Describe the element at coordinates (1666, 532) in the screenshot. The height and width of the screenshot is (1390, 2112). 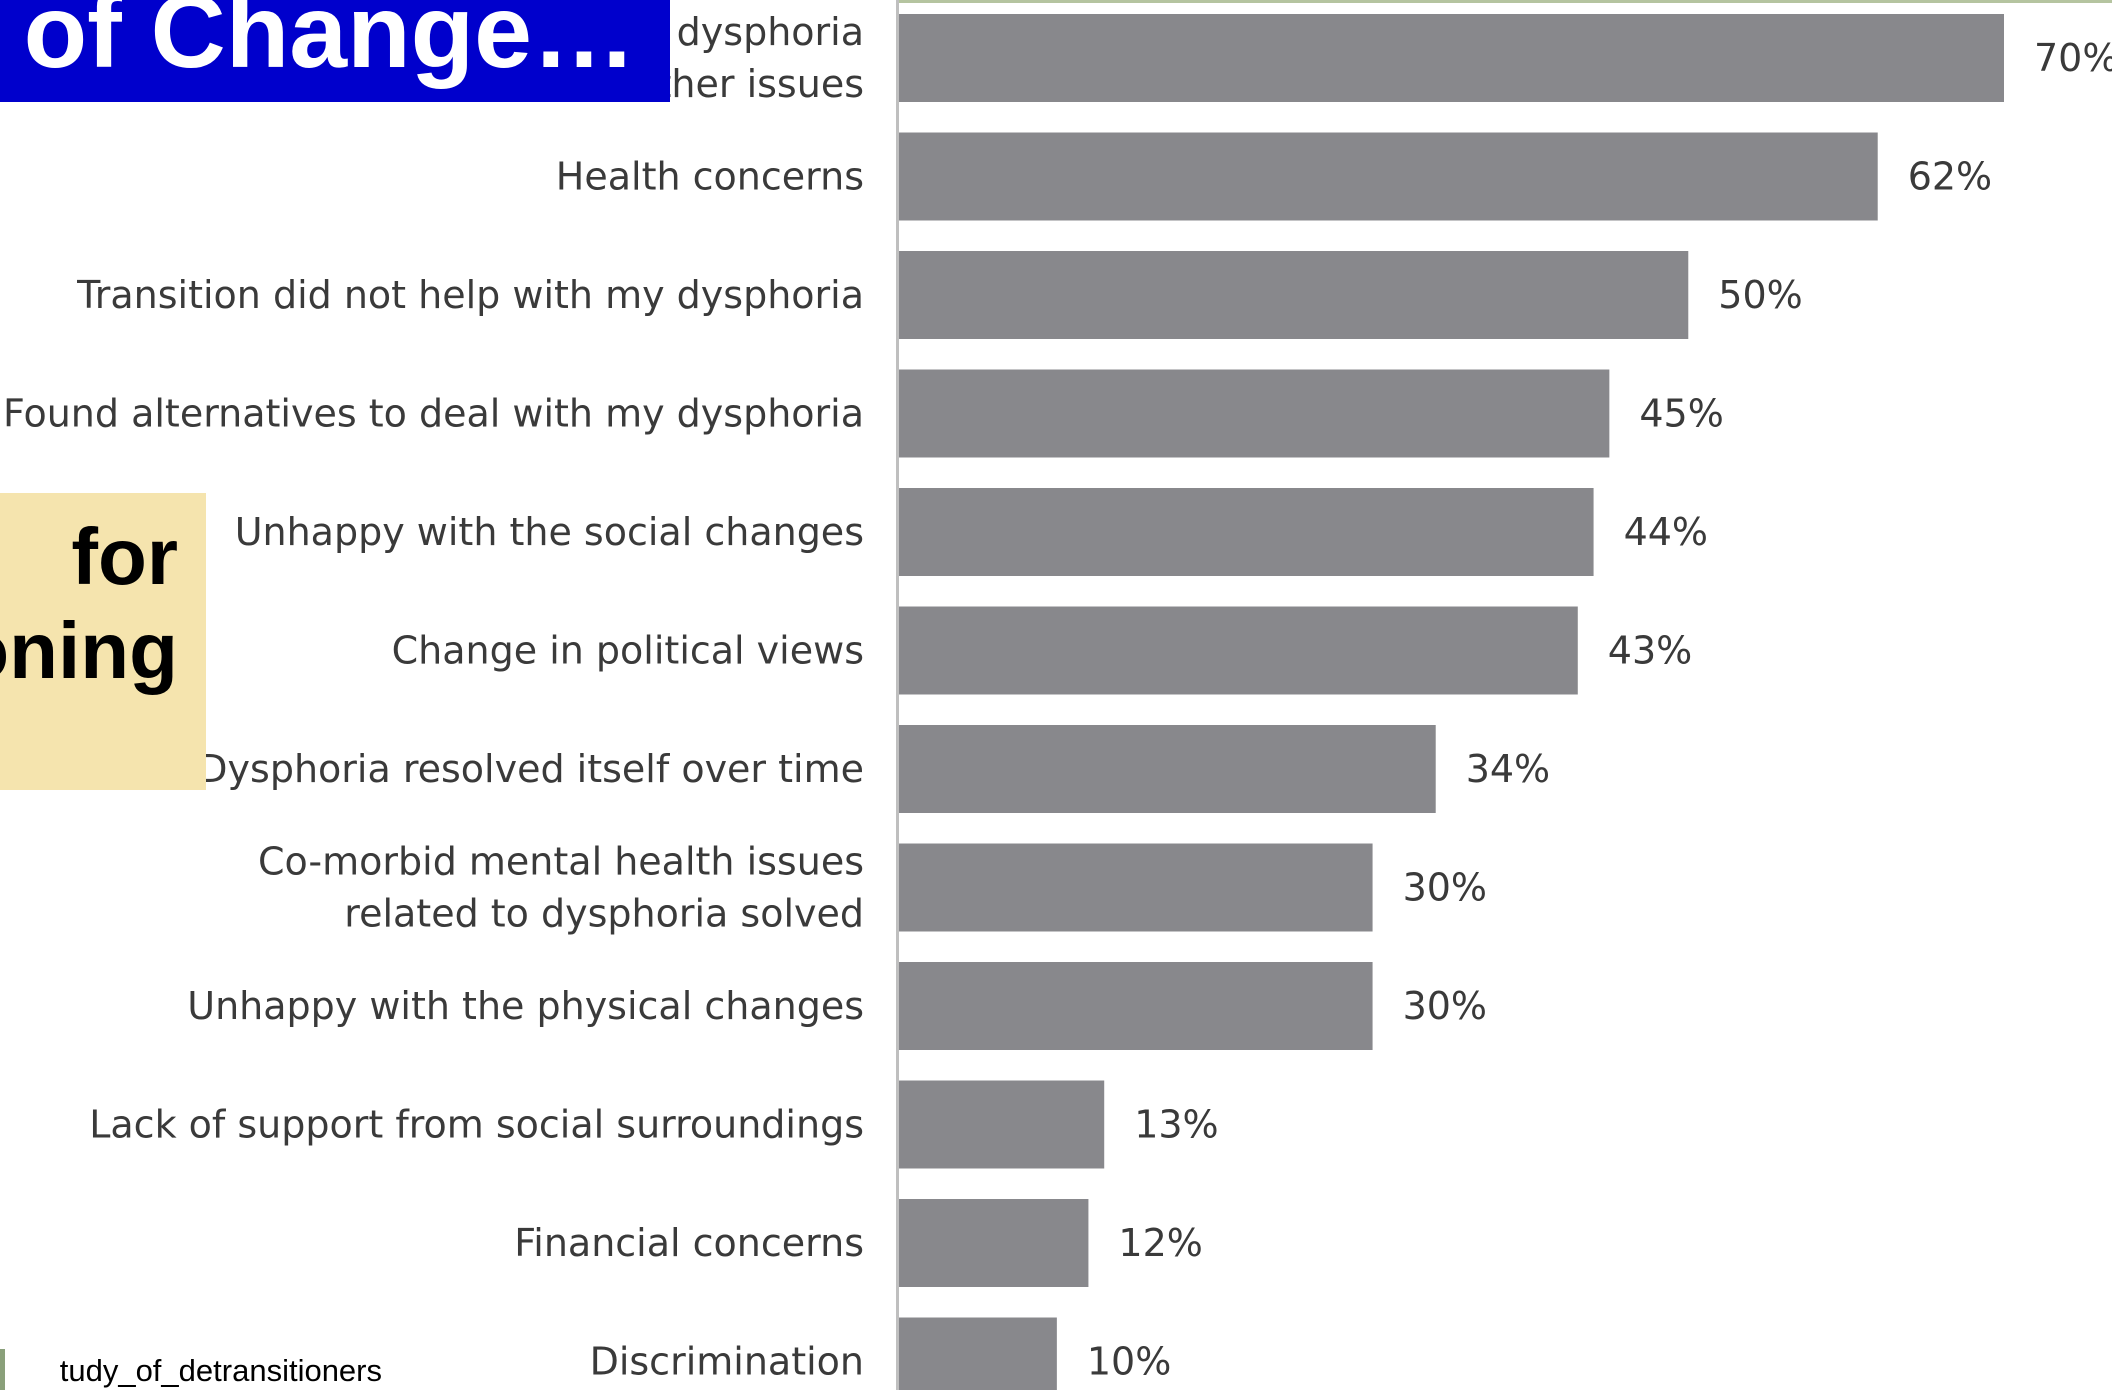
I see `value-label: 44%` at that location.